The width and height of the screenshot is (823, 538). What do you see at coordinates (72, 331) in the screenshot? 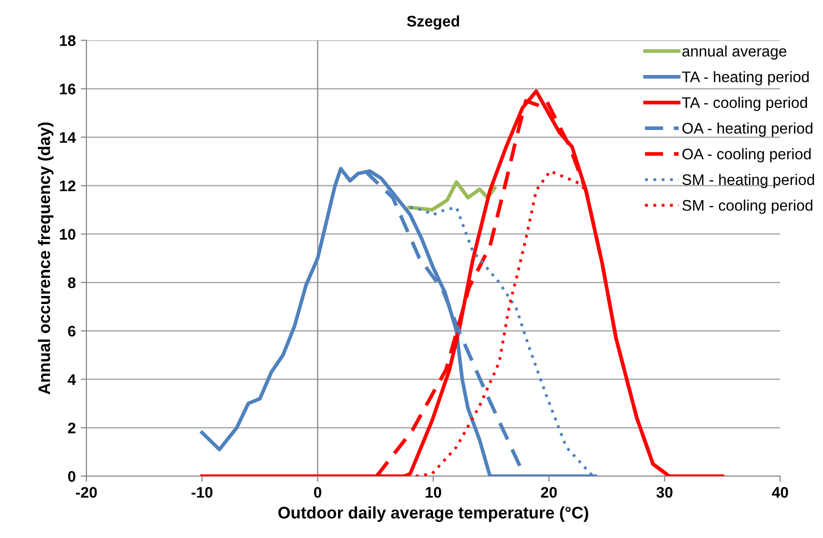
I see `y-tick-label: 6` at bounding box center [72, 331].